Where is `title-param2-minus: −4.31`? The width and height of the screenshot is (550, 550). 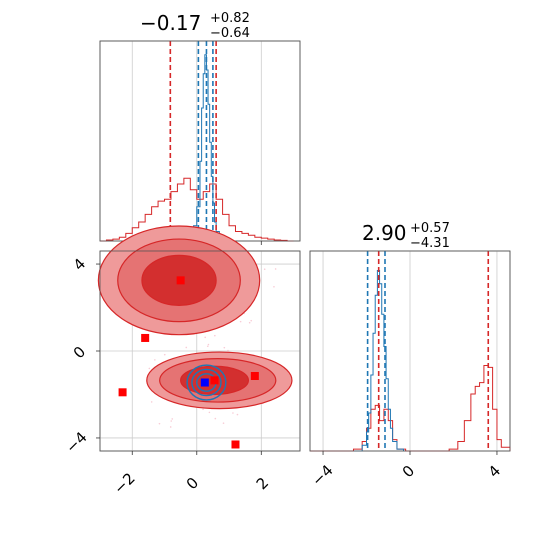
title-param2-minus: −4.31 is located at coordinates (430, 243).